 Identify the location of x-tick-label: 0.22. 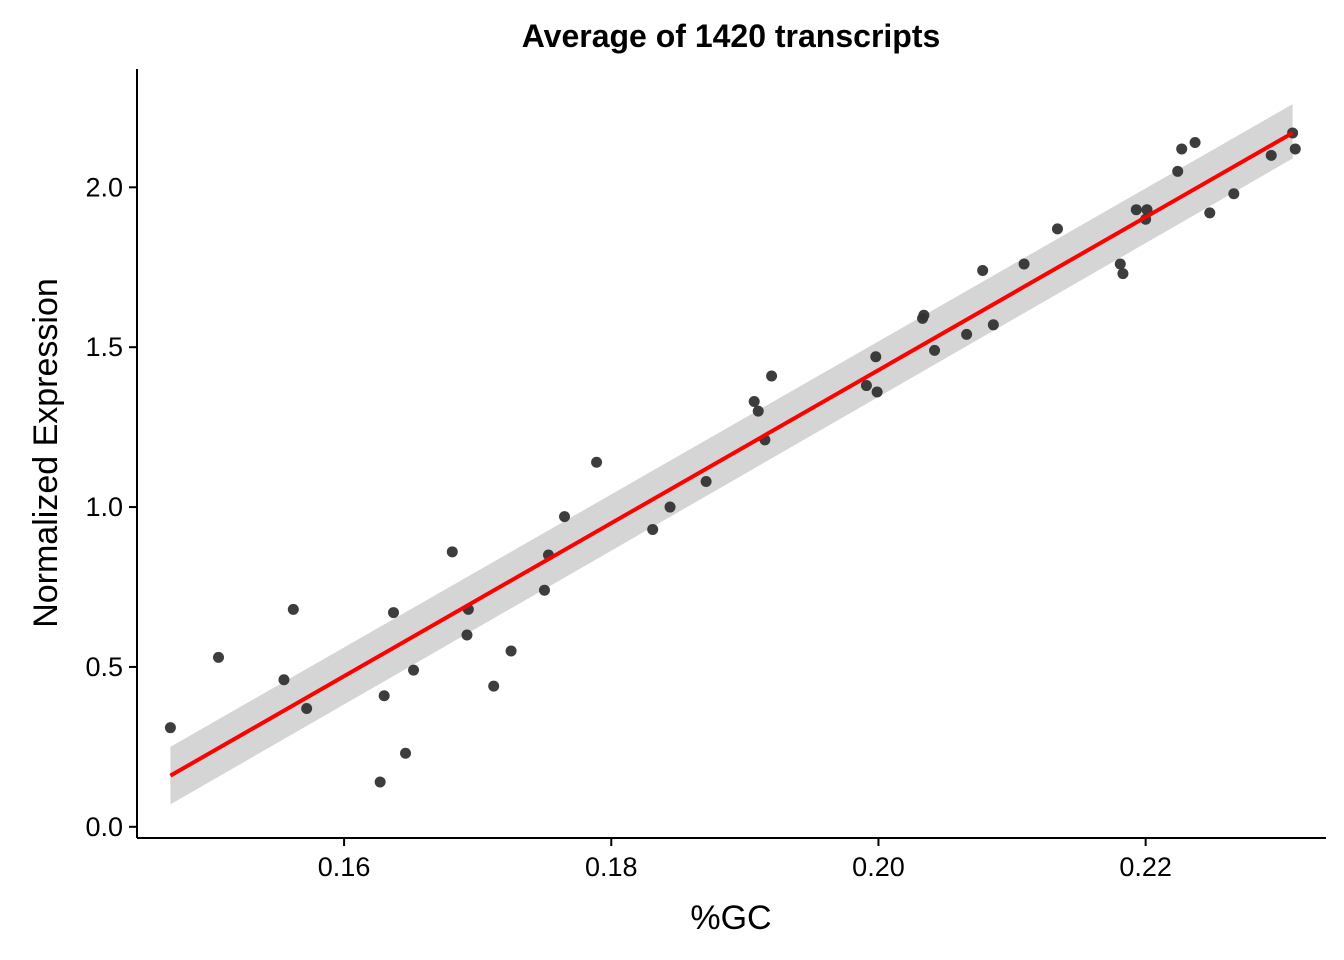
(1145, 867).